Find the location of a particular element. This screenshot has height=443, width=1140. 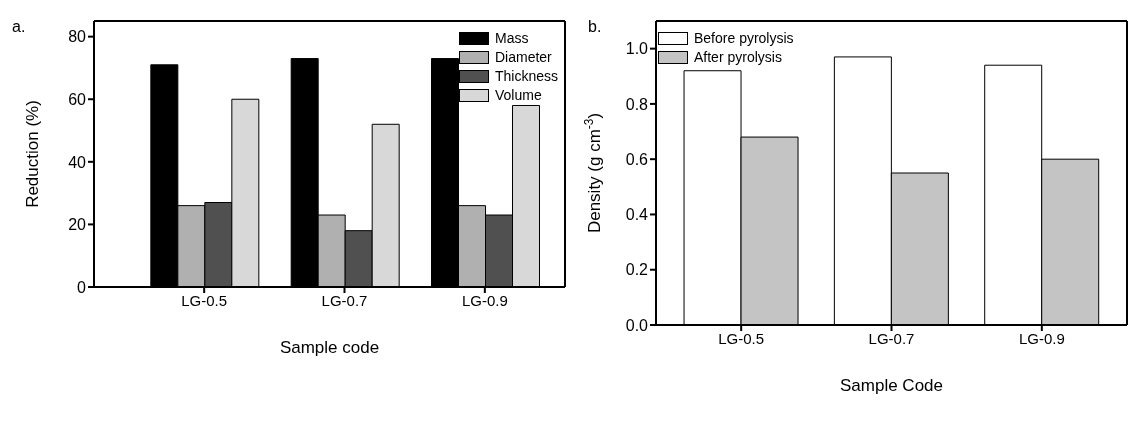

x-axis-title: Sample code is located at coordinates (329, 347).